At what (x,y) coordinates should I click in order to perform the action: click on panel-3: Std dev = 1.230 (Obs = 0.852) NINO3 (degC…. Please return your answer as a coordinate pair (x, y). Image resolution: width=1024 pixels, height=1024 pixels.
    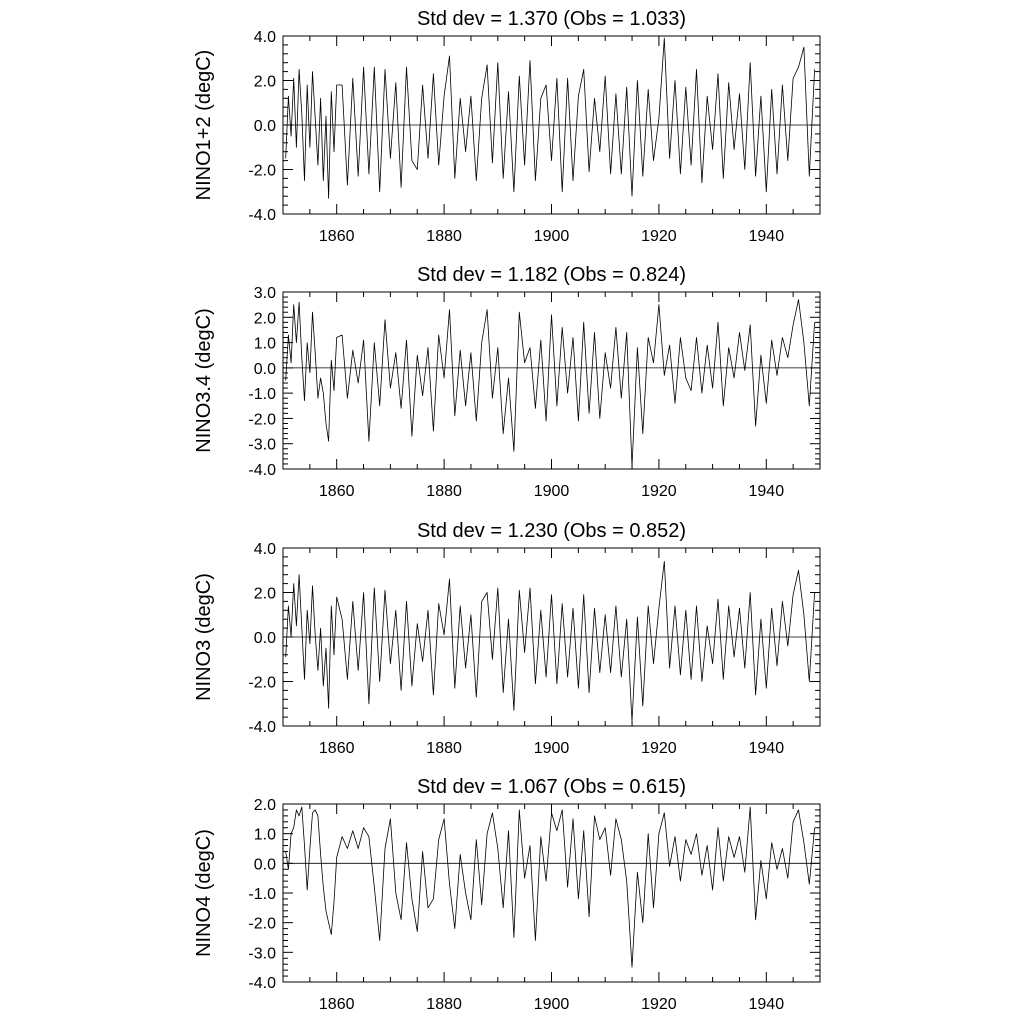
    Looking at the image, I should click on (507, 638).